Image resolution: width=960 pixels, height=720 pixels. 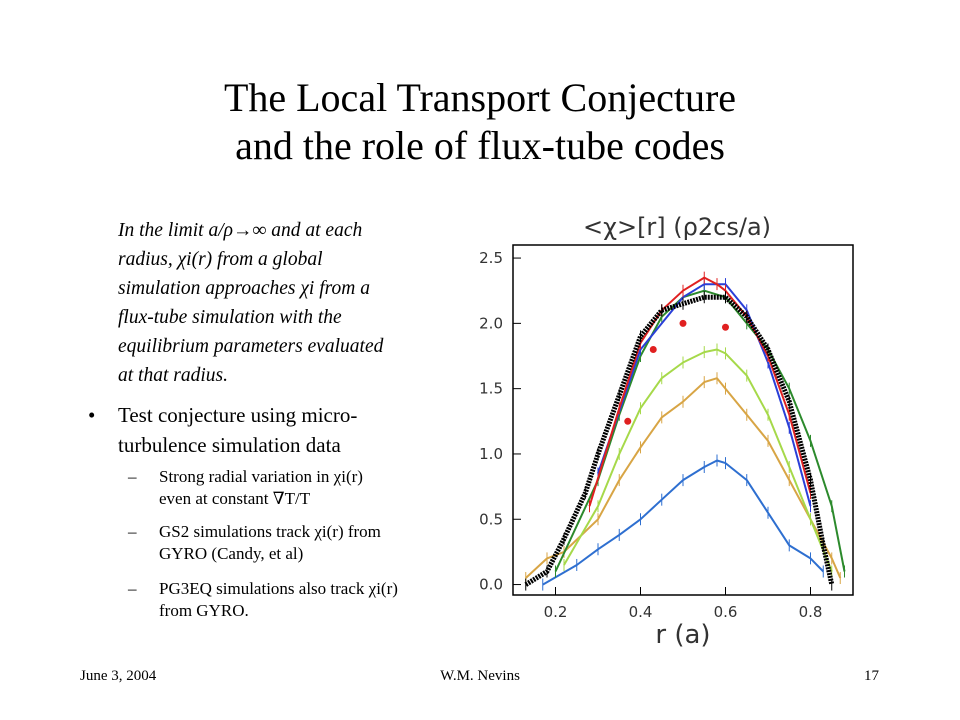 What do you see at coordinates (235, 498) in the screenshot?
I see `sub-line: even at constant ∇T/T` at bounding box center [235, 498].